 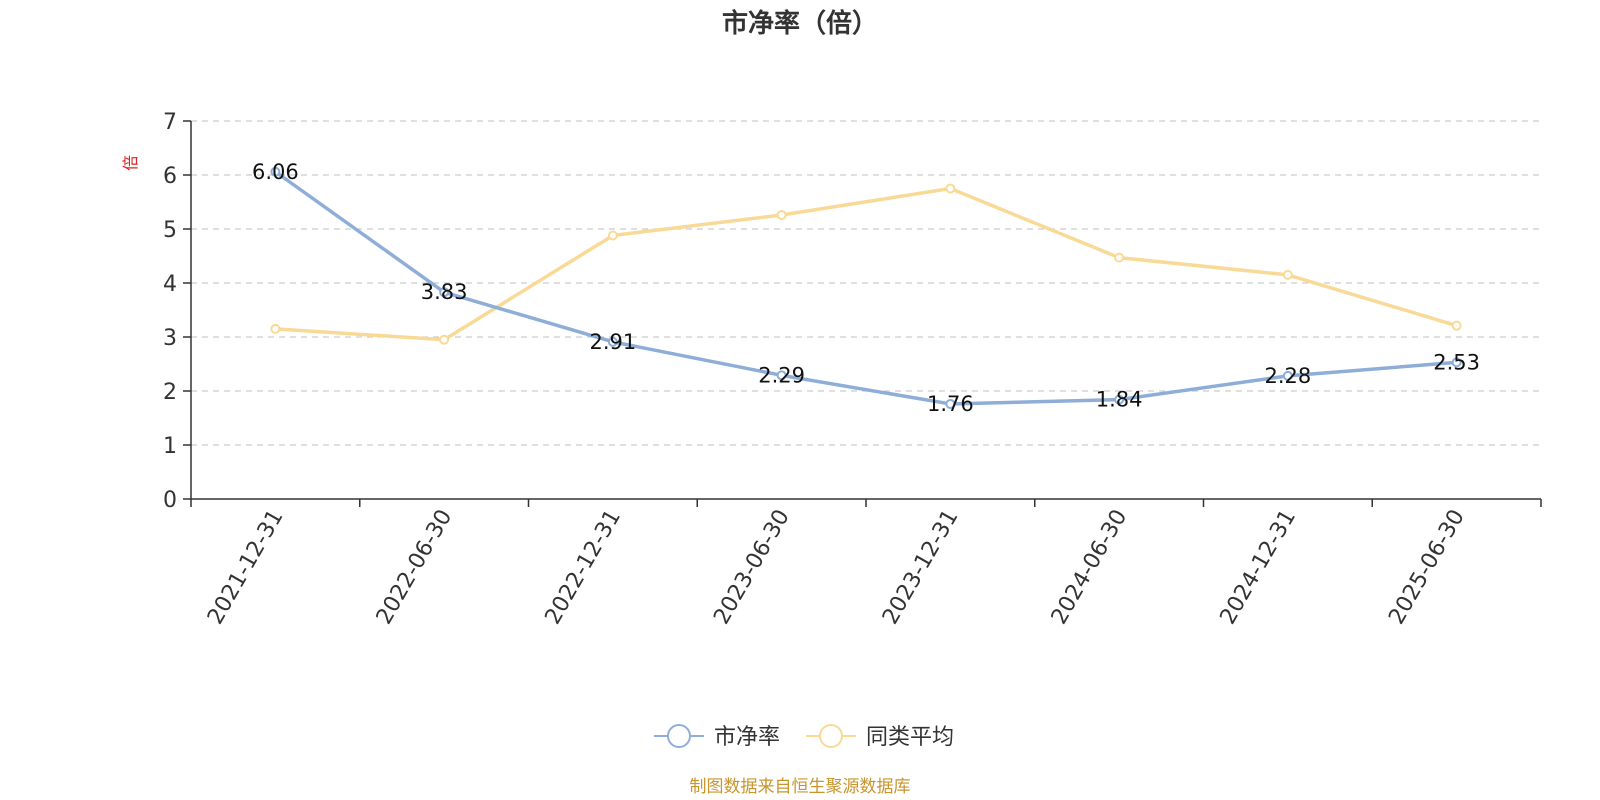 I want to click on data-label: 2.29, so click(x=781, y=375).